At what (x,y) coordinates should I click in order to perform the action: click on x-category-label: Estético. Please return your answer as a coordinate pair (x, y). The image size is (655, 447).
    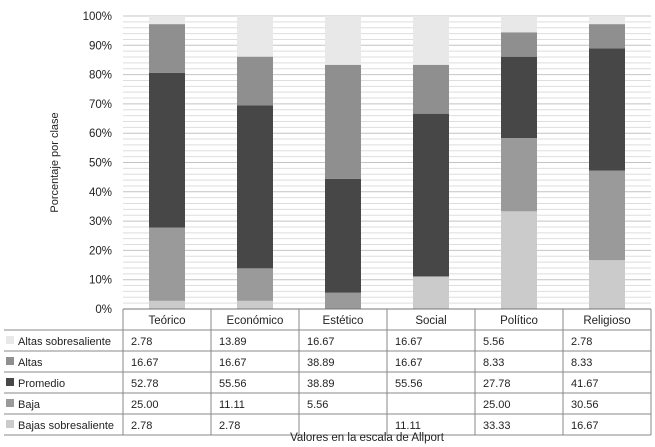
    Looking at the image, I should click on (343, 321).